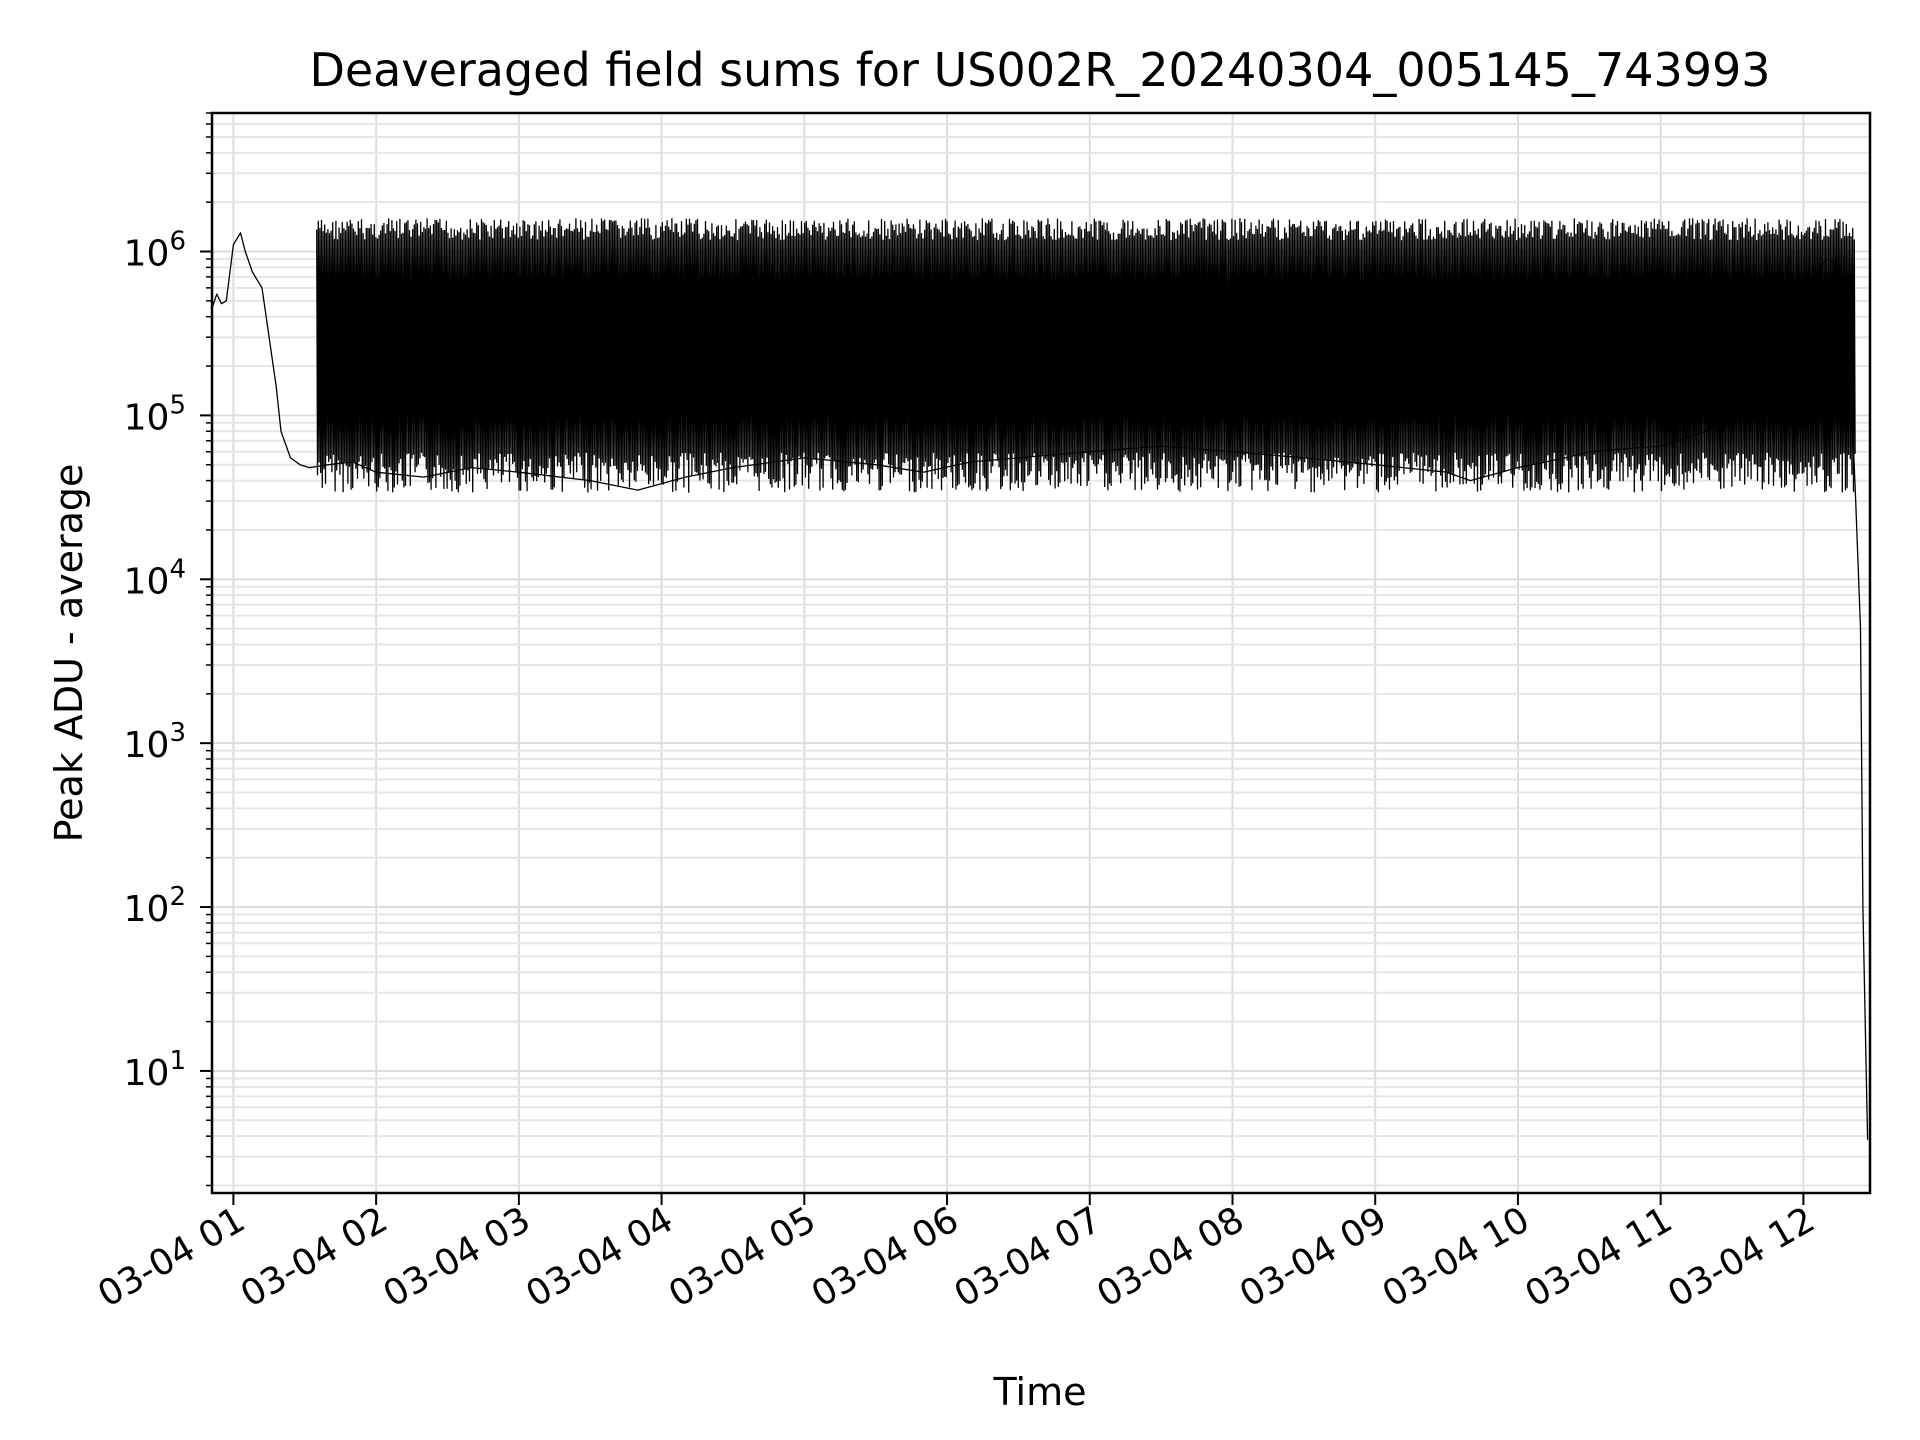  What do you see at coordinates (1598, 1257) in the screenshot?
I see `x-tick-label: 03-04 11` at bounding box center [1598, 1257].